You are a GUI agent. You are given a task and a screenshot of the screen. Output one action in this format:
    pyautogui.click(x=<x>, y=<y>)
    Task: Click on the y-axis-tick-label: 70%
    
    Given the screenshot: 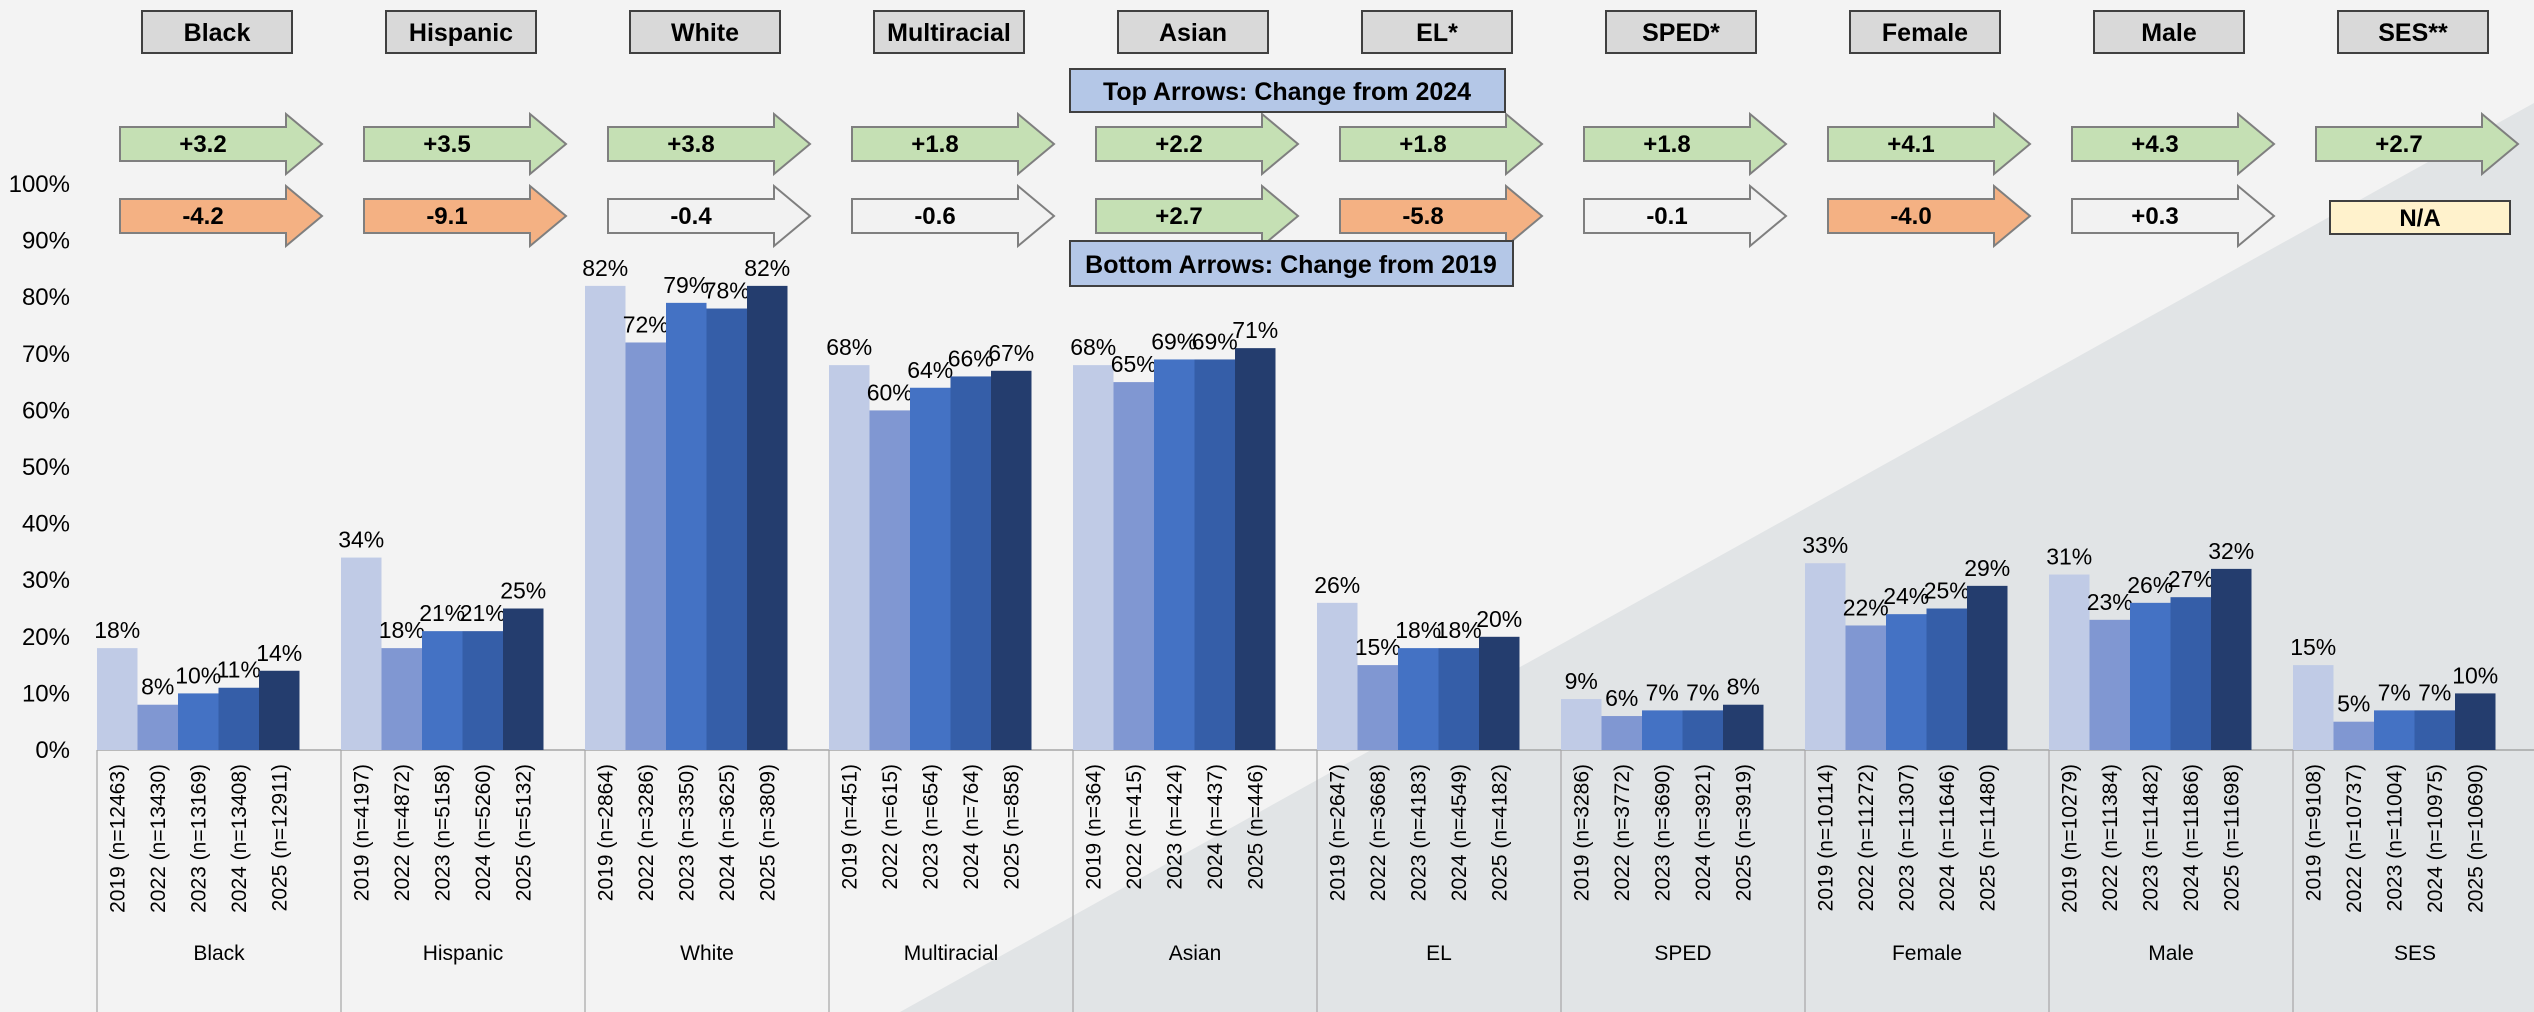 What is the action you would take?
    pyautogui.click(x=46, y=354)
    